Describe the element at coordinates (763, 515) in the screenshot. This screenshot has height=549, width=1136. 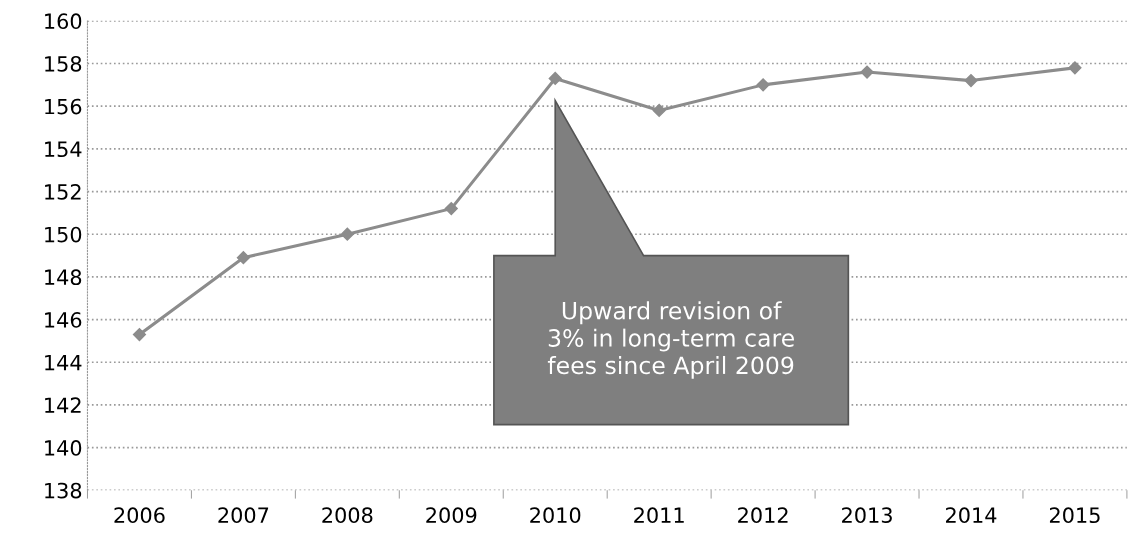
I see `x-tick-label: 2012` at that location.